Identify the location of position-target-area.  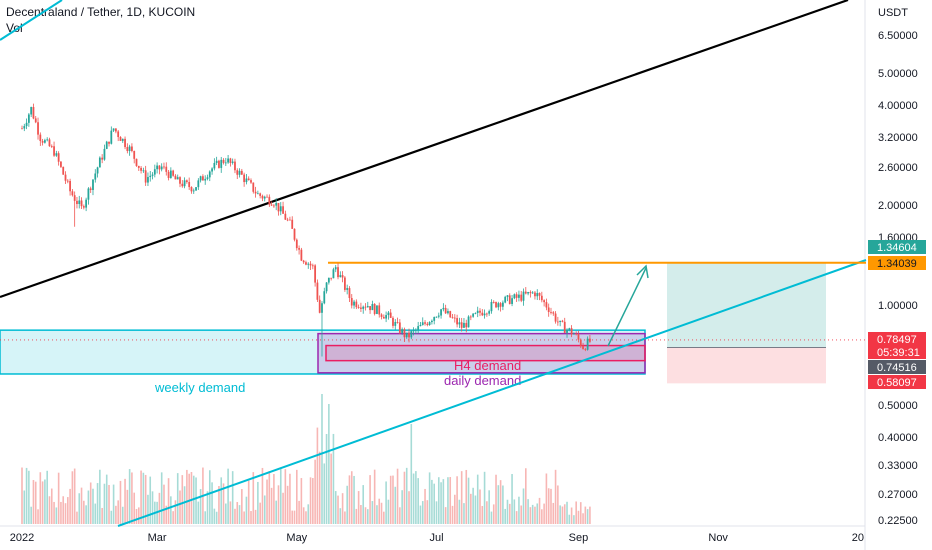
(746, 305).